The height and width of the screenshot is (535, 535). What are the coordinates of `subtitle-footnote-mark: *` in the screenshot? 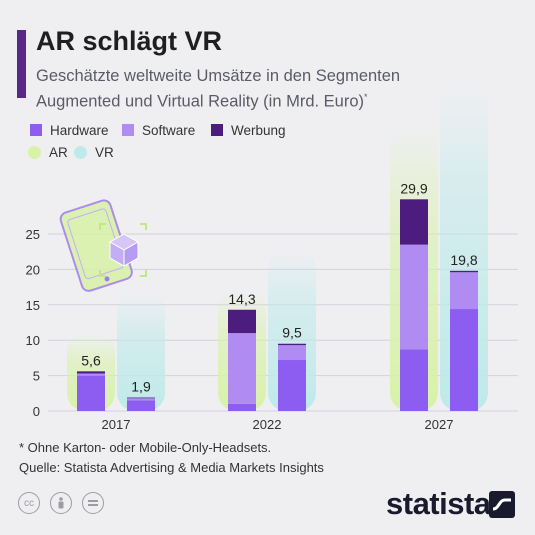 It's located at (366, 97).